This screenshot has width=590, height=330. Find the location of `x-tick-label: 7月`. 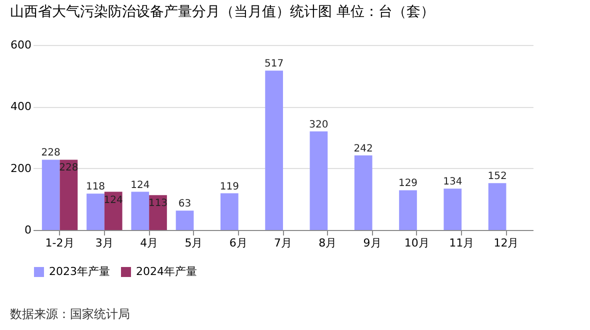

x-tick-label: 7月 is located at coordinates (283, 243).